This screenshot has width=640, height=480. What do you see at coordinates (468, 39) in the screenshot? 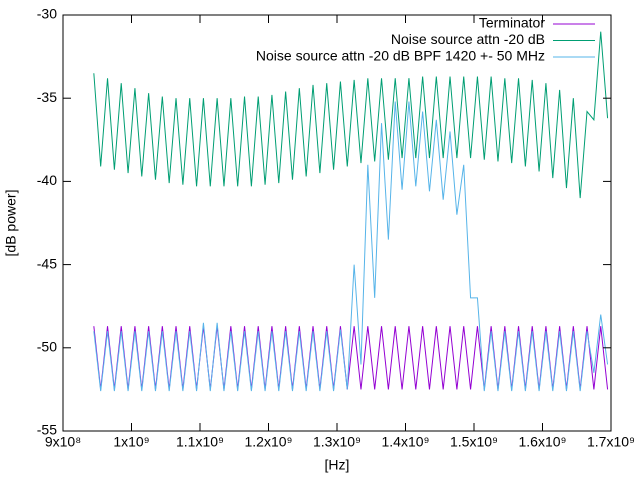
I see `legend-label: Noise source attn -20 dB` at bounding box center [468, 39].